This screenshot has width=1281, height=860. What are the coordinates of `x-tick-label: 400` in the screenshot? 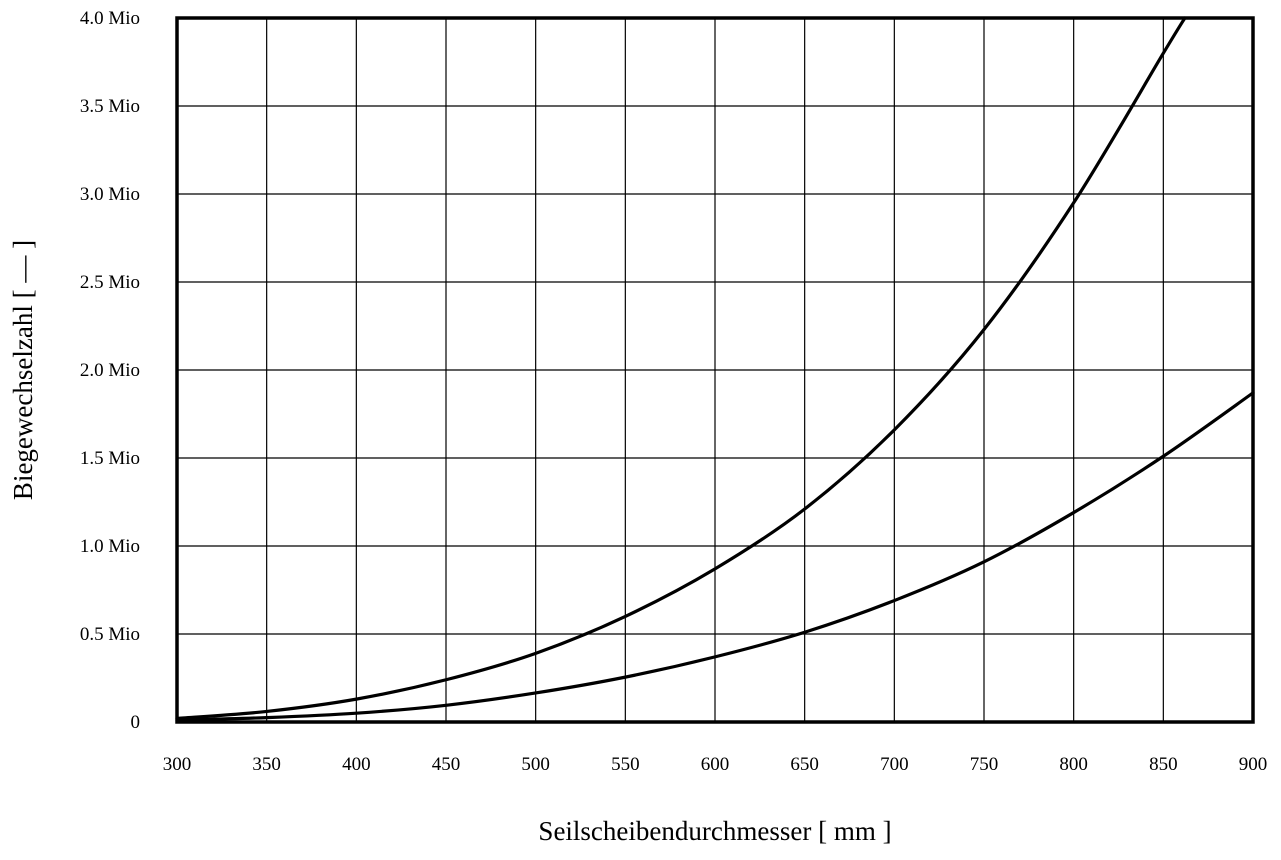 It's located at (356, 764).